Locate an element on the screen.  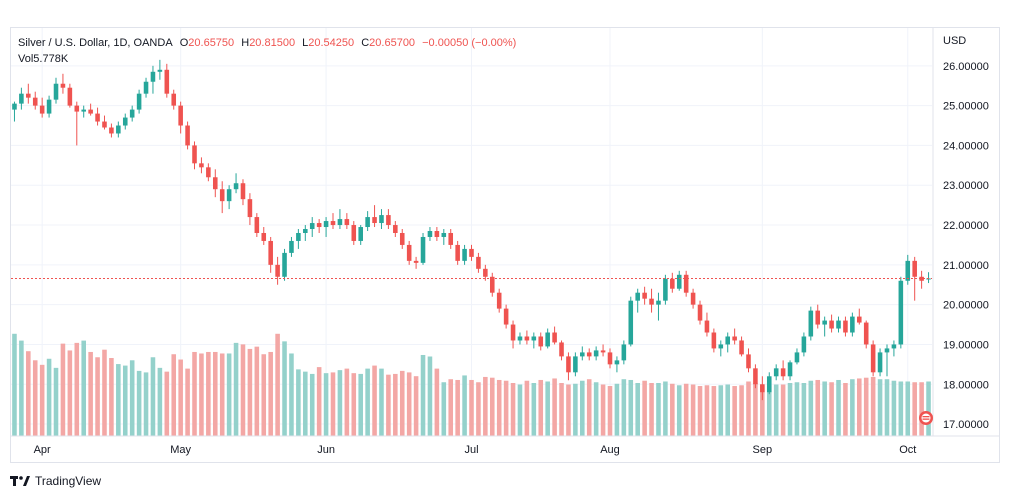
ideas-marker-icon is located at coordinates (926, 418).